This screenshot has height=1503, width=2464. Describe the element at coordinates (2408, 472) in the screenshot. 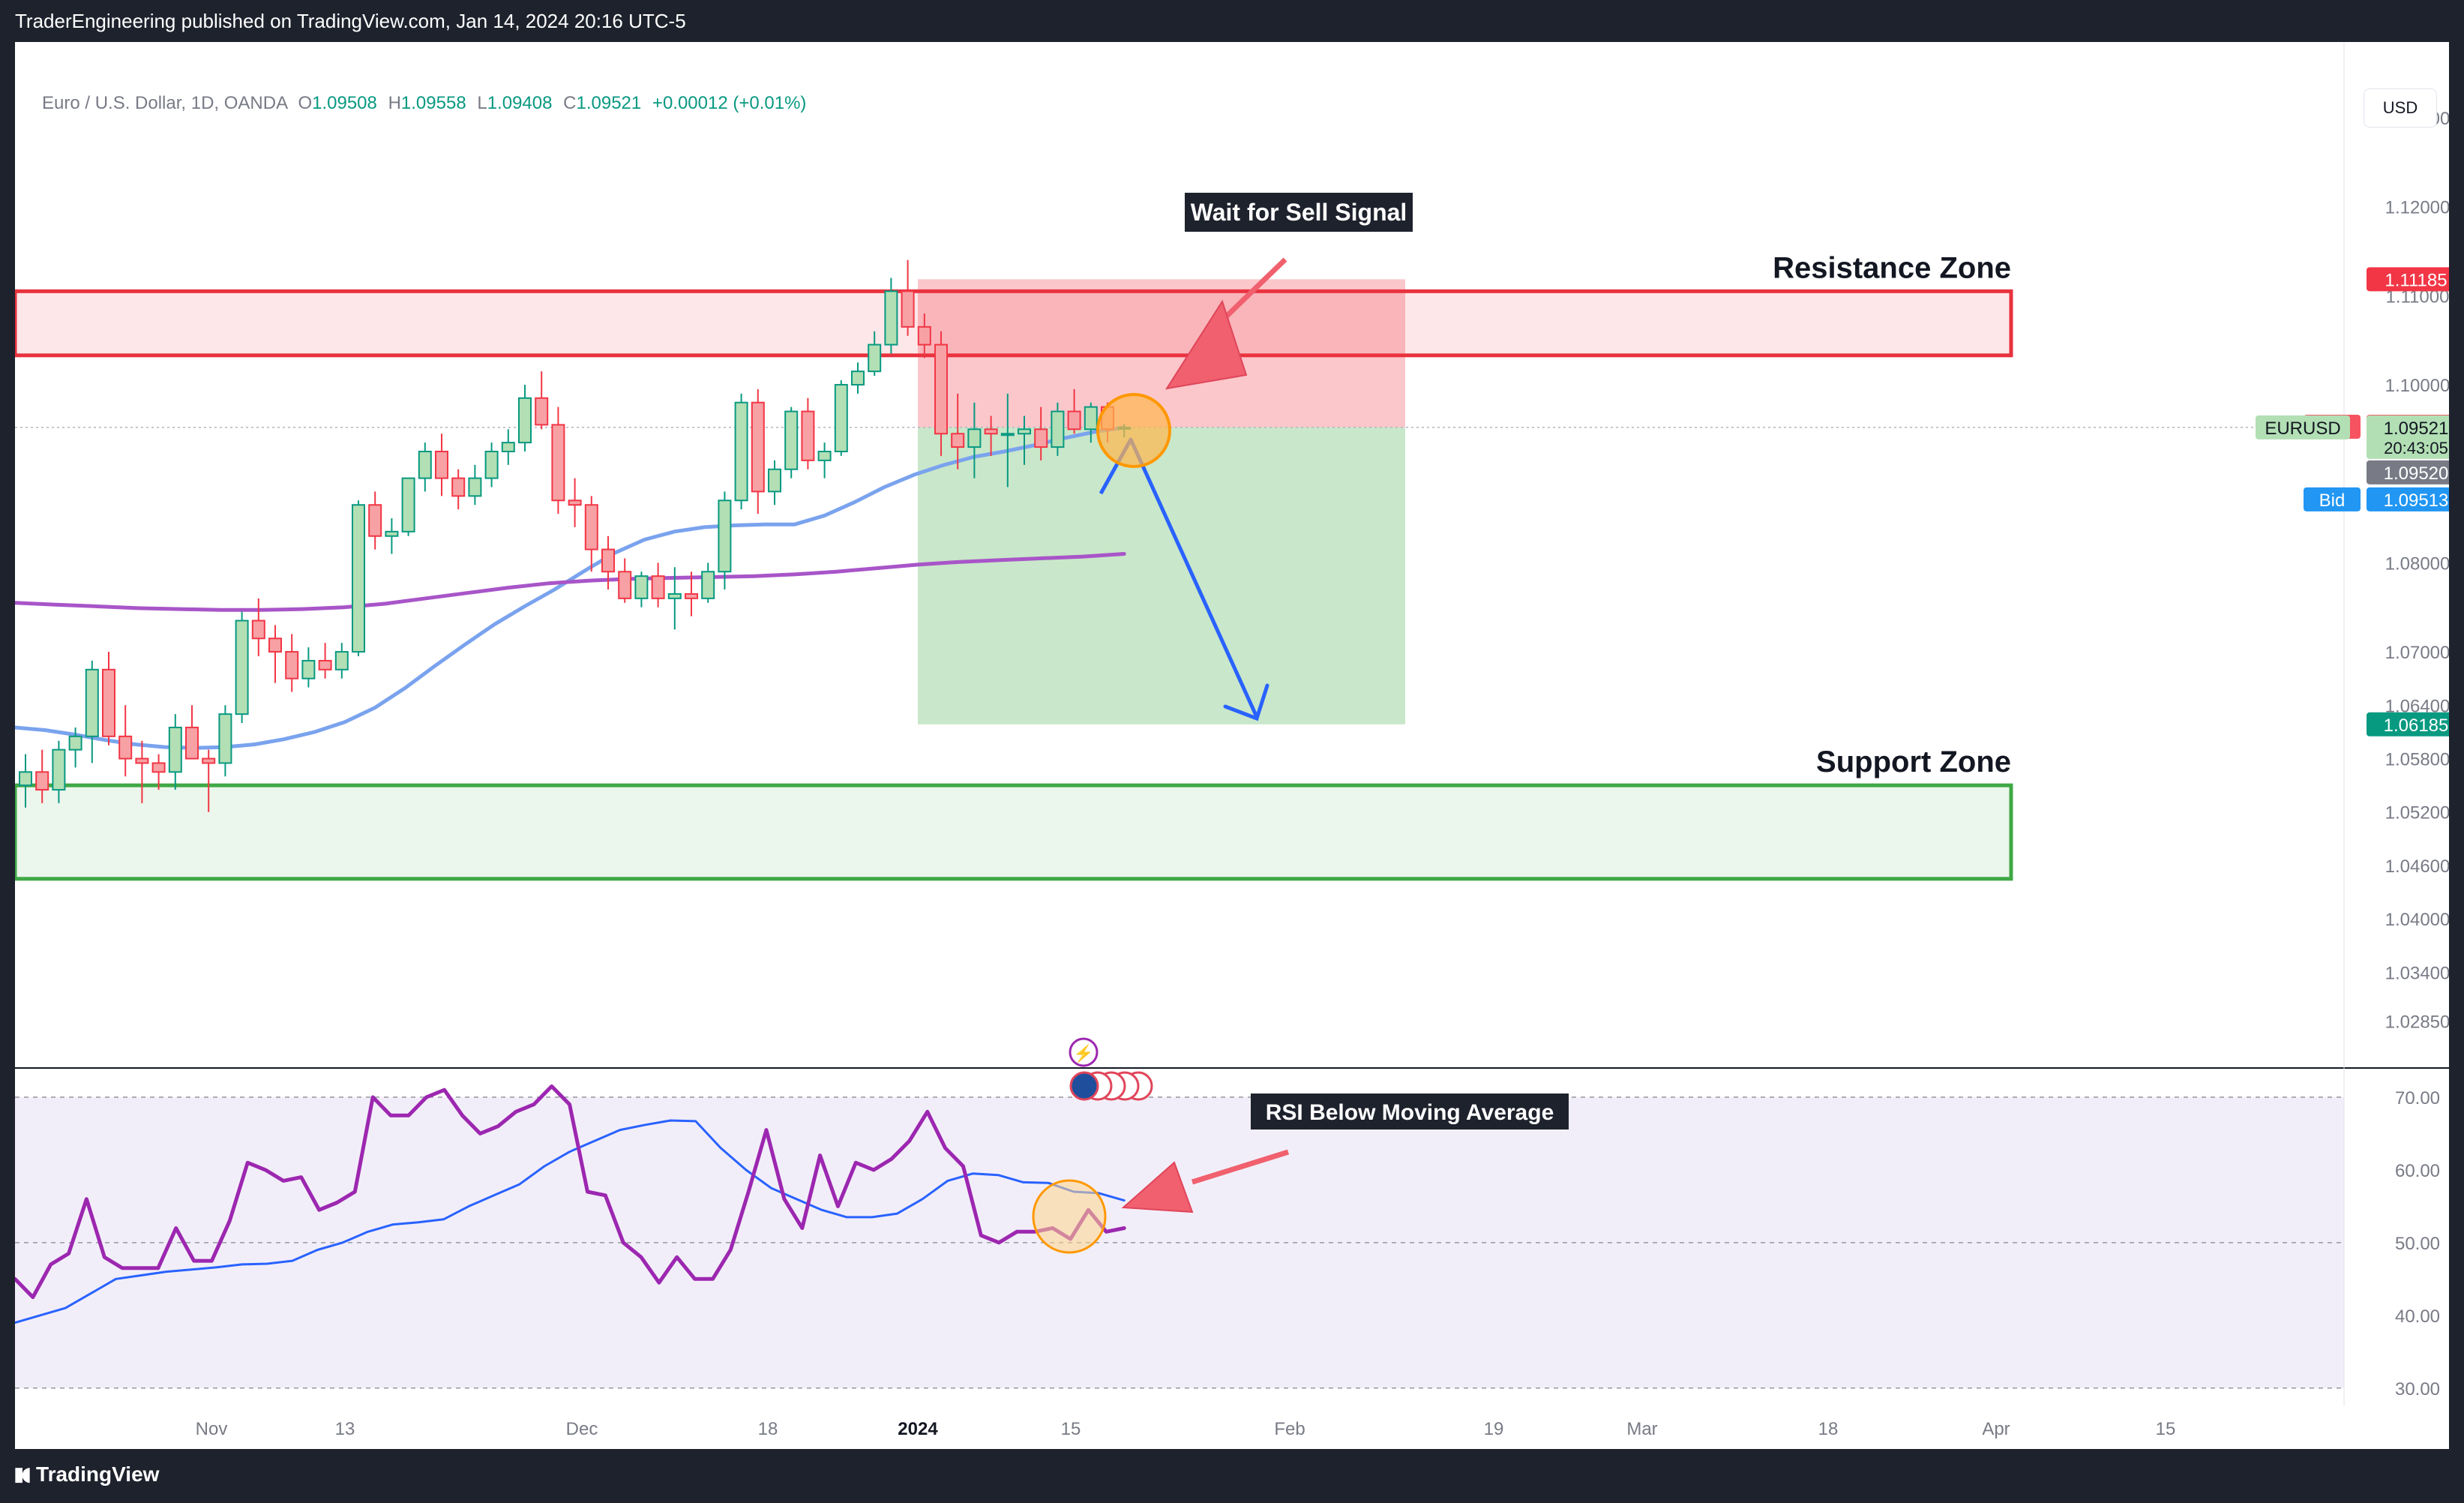

I see `mid-price-label-pill` at that location.